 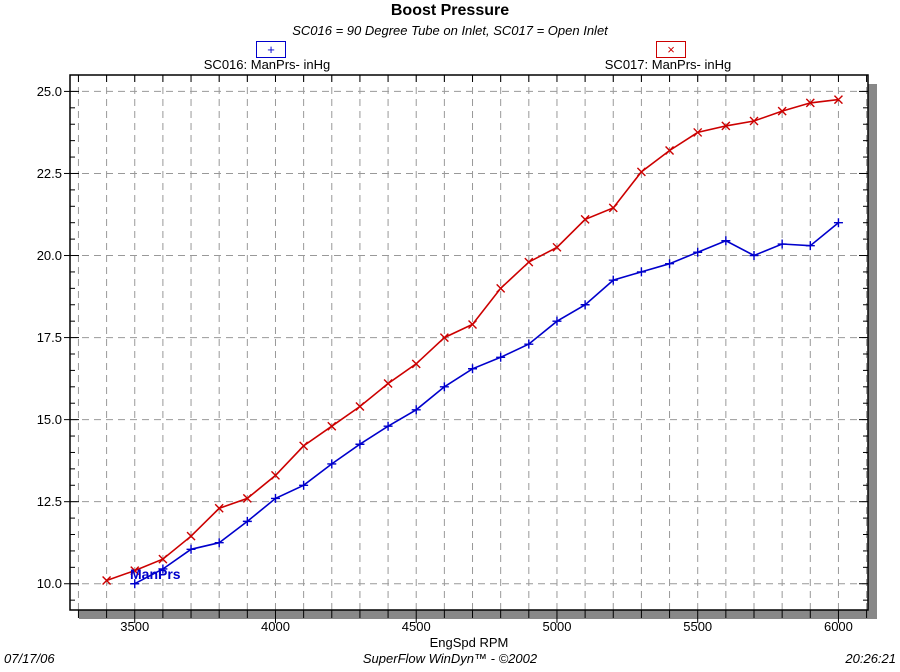 What do you see at coordinates (872, 351) in the screenshot?
I see `plot-shadow-right` at bounding box center [872, 351].